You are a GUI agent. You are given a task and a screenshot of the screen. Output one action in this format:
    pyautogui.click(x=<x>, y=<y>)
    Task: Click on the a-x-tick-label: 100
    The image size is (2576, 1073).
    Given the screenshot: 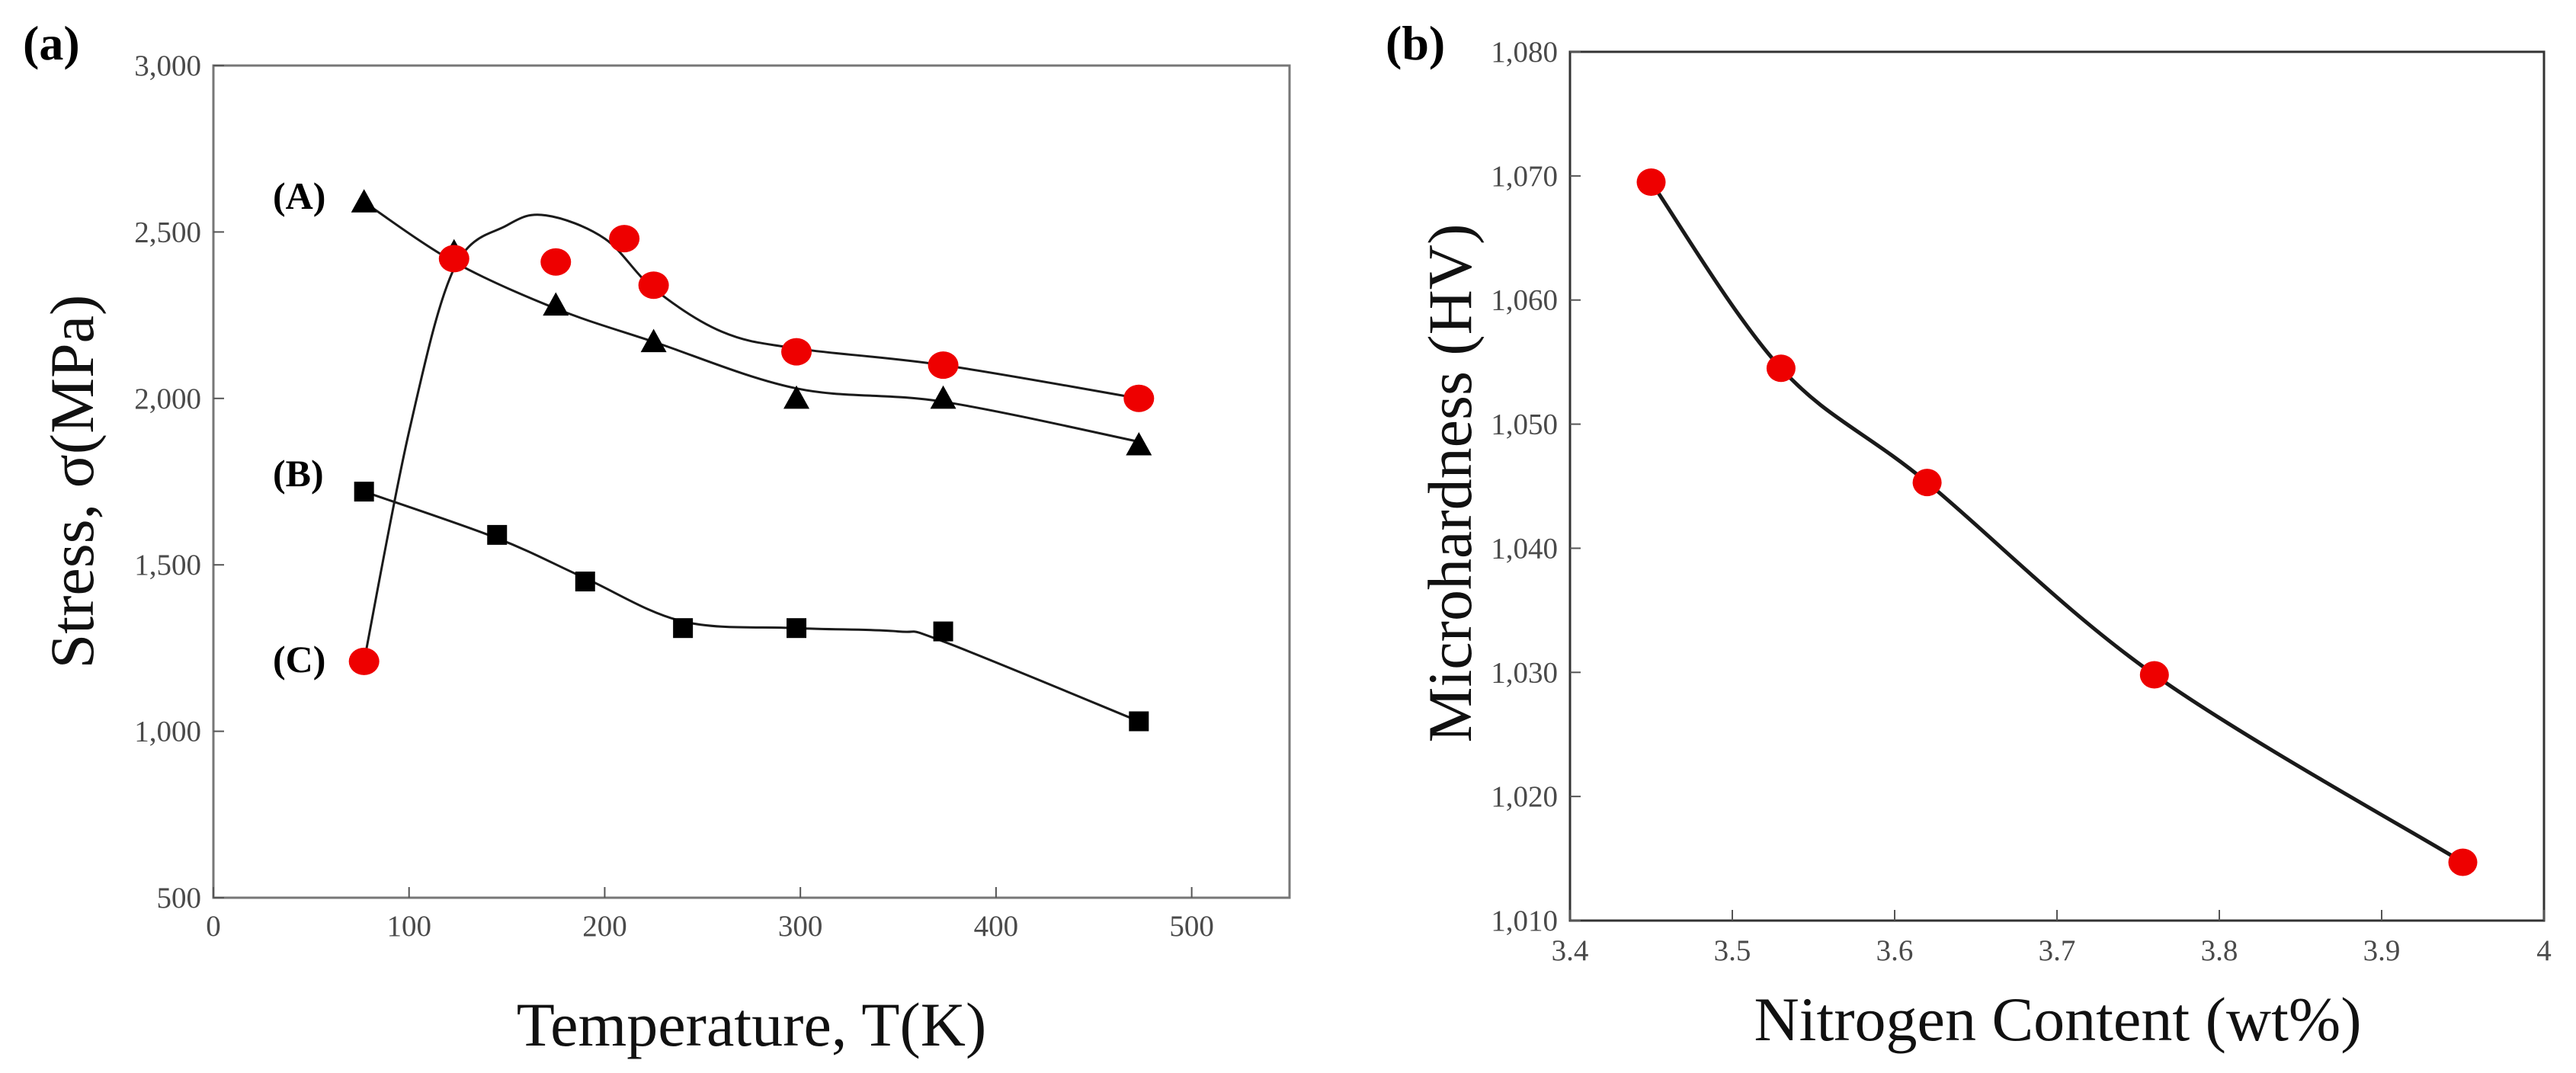 What is the action you would take?
    pyautogui.click(x=408, y=927)
    